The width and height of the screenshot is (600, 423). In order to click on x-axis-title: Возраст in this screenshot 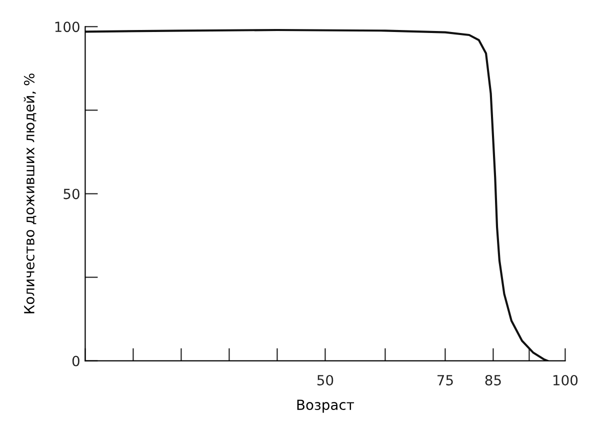, I will do `click(325, 406)`.